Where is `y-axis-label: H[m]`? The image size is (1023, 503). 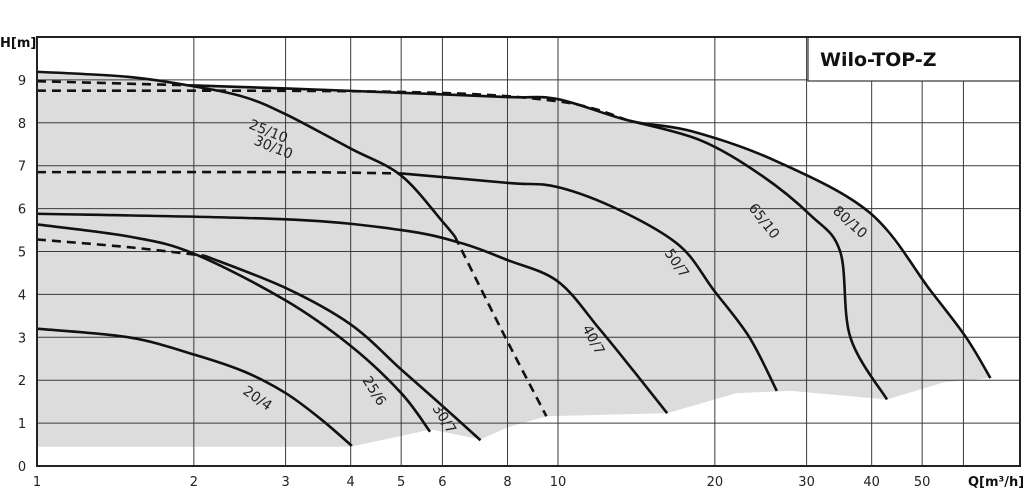 y-axis-label: H[m] is located at coordinates (18, 43).